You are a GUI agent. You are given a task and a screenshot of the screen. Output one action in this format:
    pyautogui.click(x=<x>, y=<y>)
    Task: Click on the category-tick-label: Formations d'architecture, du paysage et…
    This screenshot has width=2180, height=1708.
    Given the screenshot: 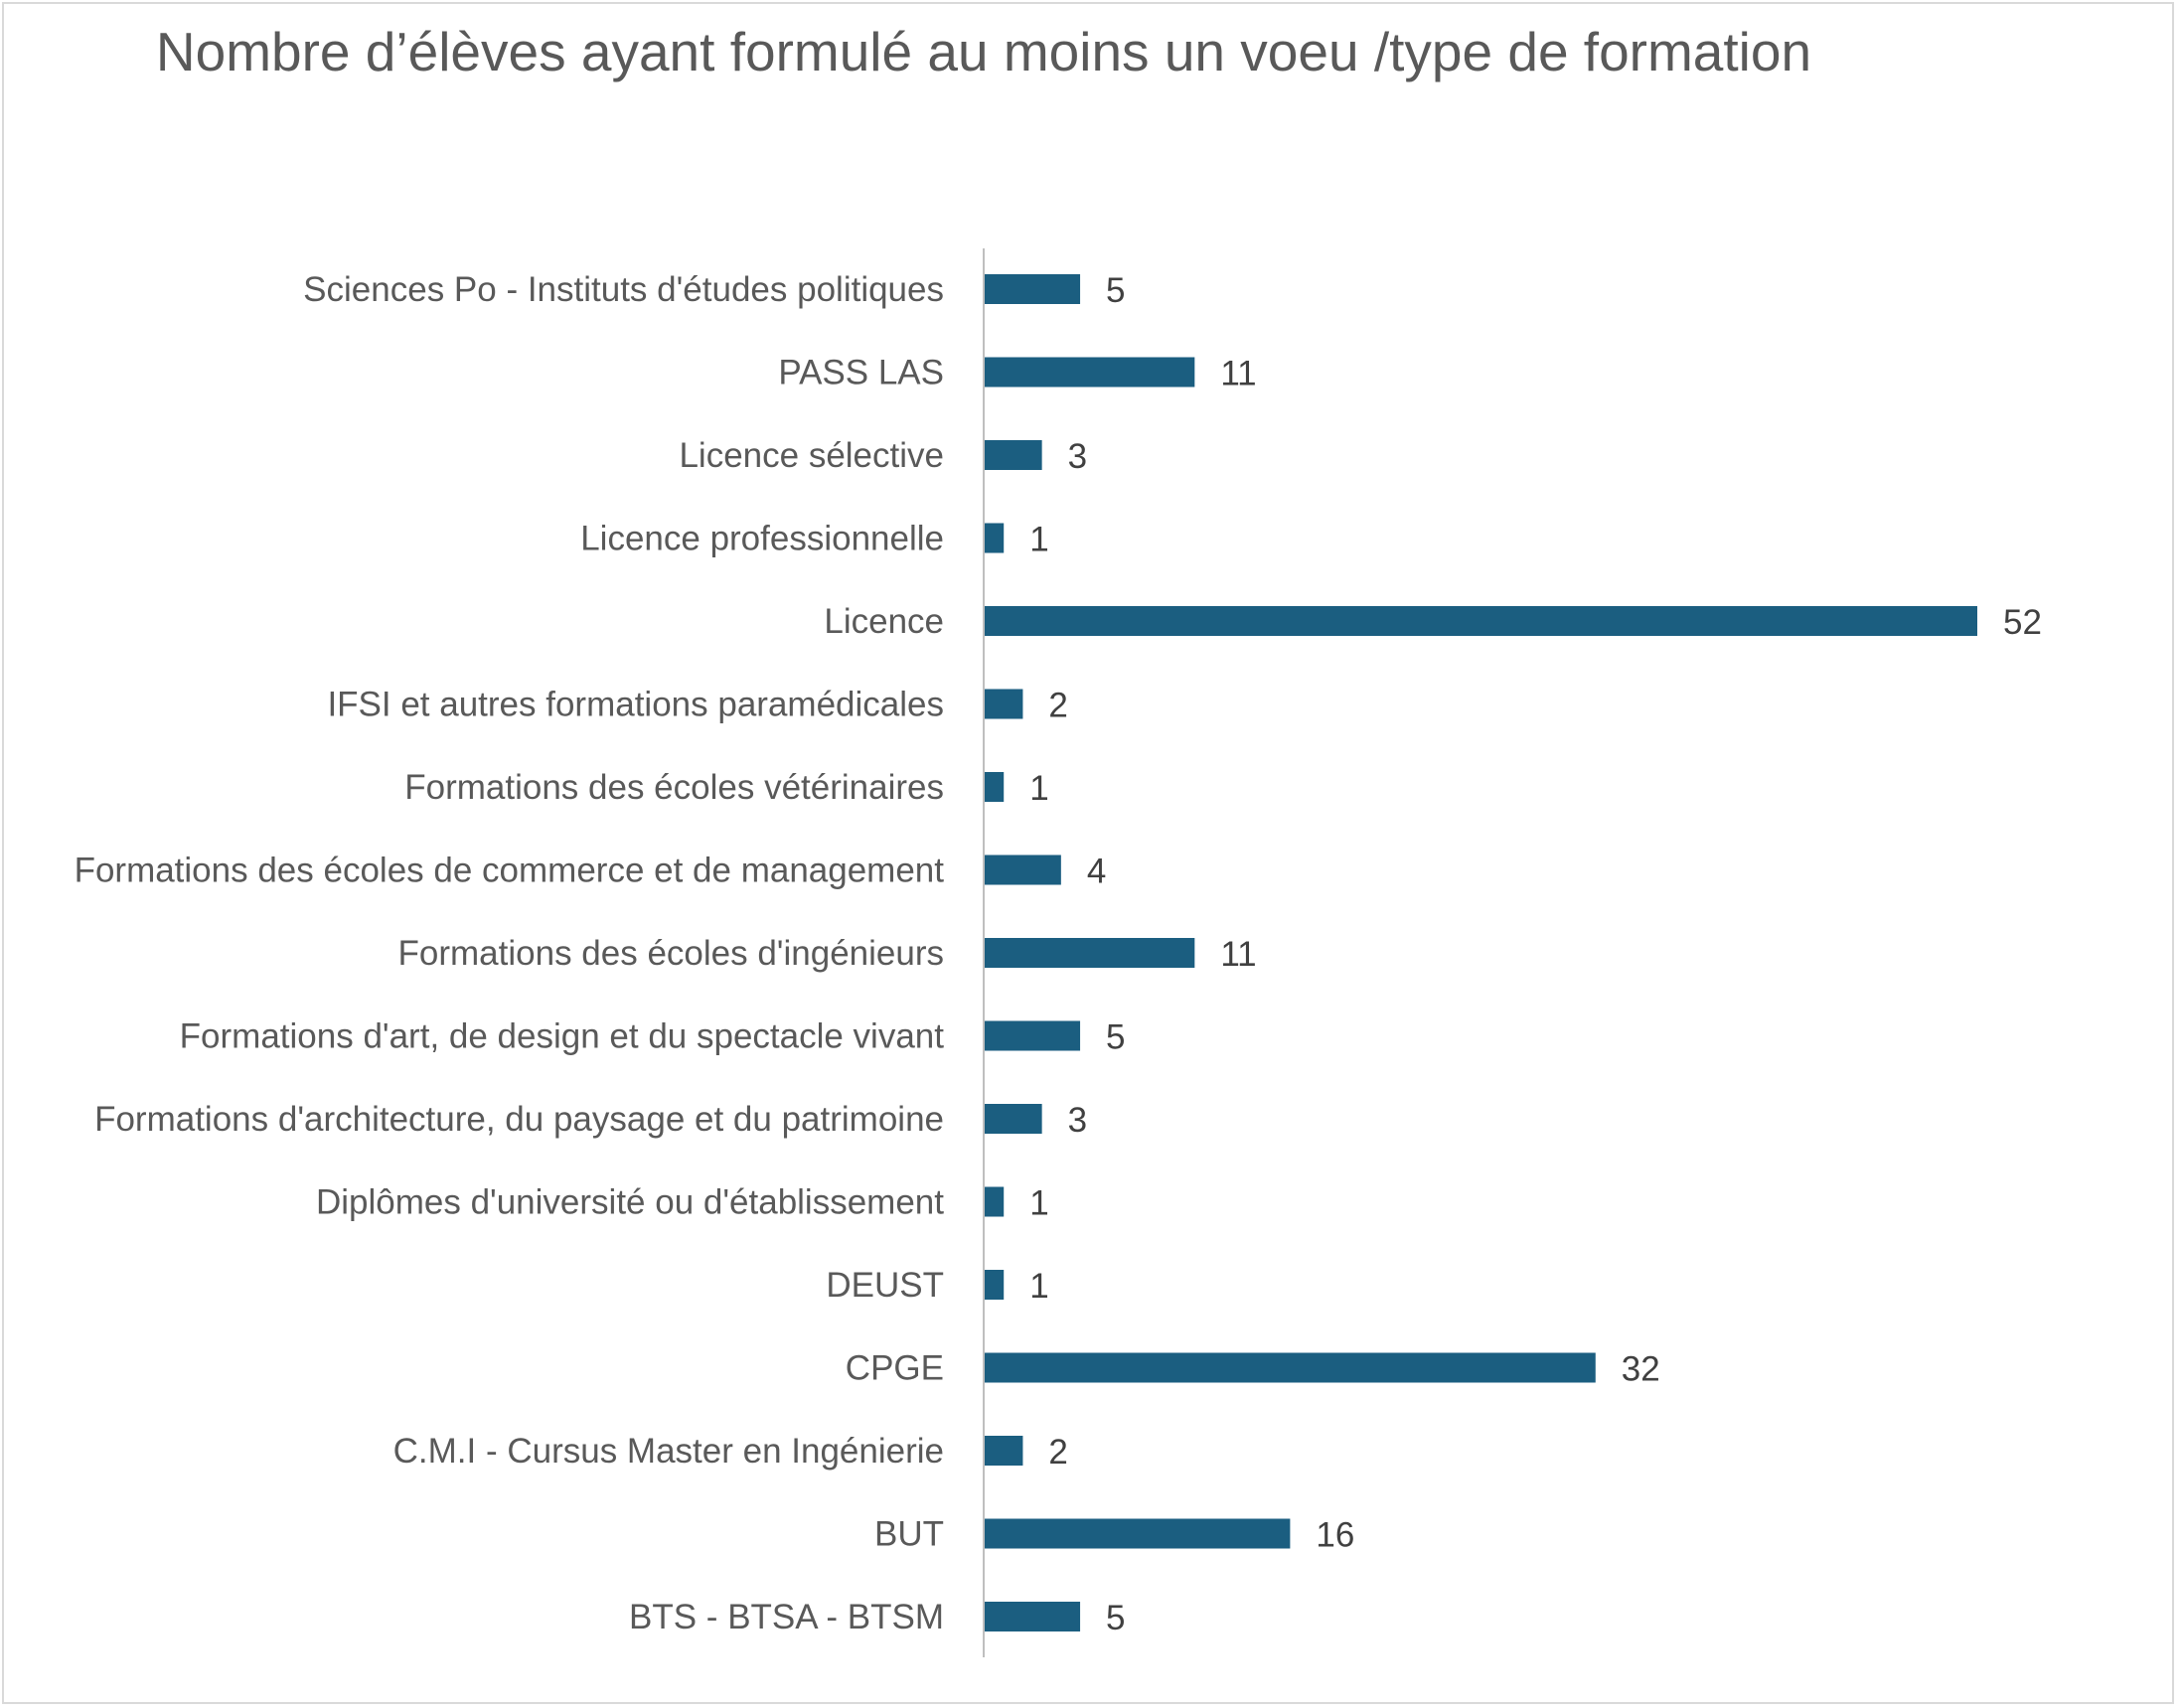 What is the action you would take?
    pyautogui.click(x=519, y=1119)
    